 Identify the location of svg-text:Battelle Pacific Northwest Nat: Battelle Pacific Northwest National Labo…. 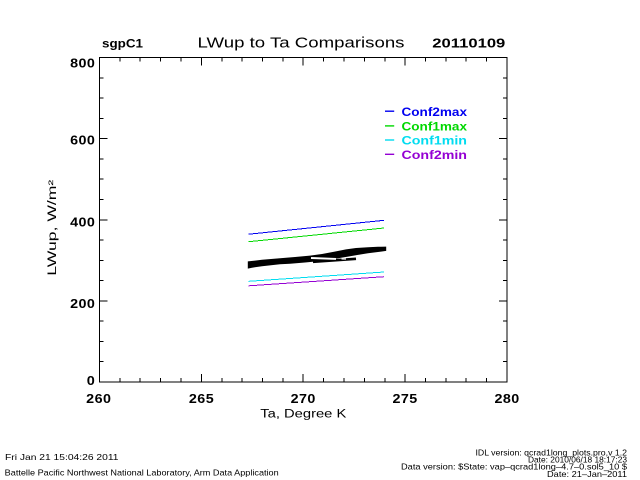
(142, 473).